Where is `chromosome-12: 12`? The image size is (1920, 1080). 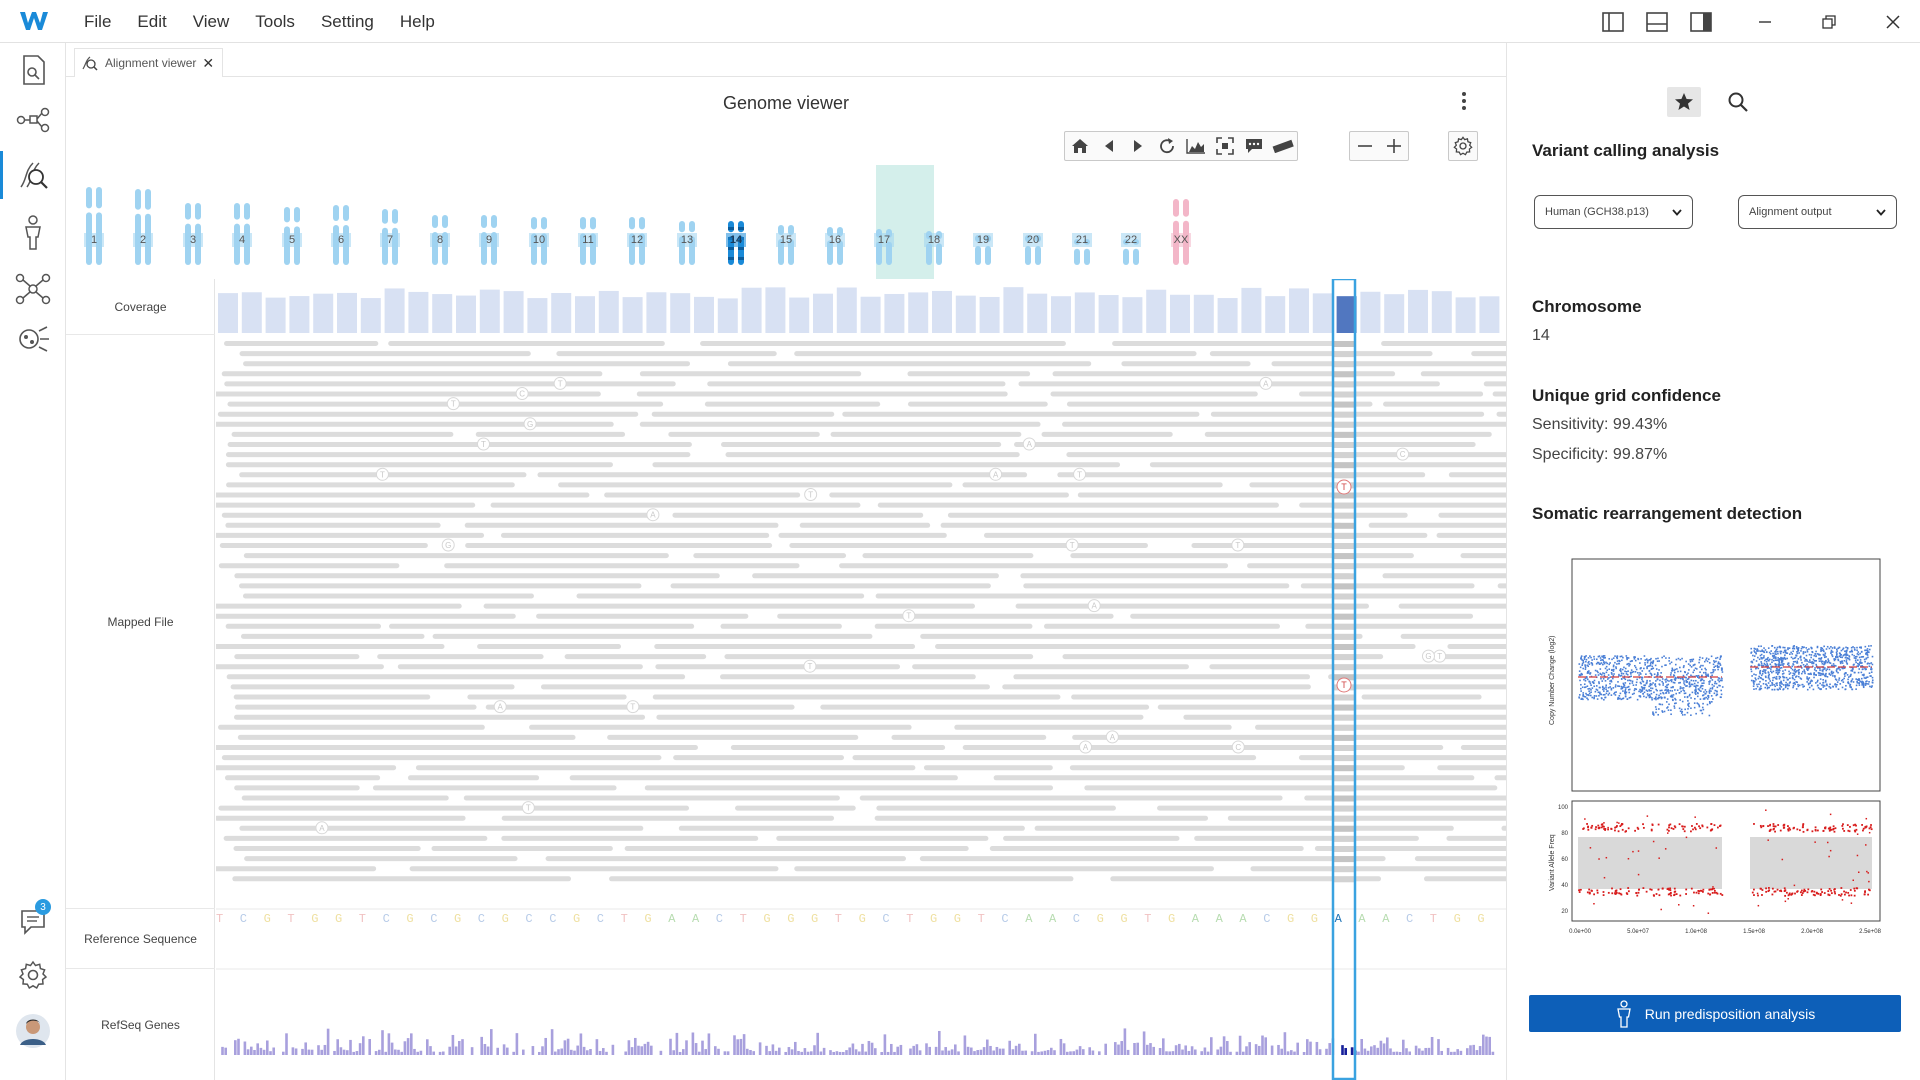 chromosome-12: 12 is located at coordinates (637, 222).